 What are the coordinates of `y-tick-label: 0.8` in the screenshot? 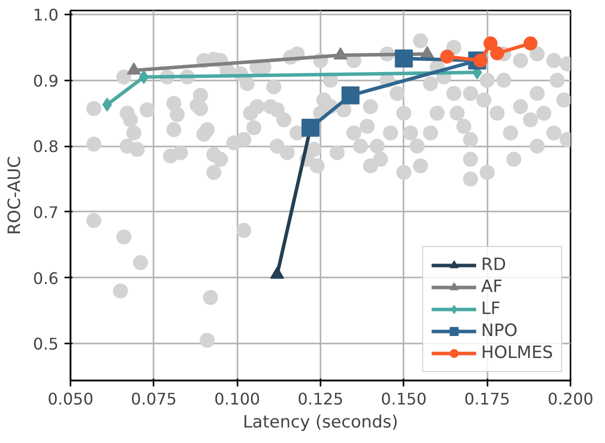 It's located at (46, 146).